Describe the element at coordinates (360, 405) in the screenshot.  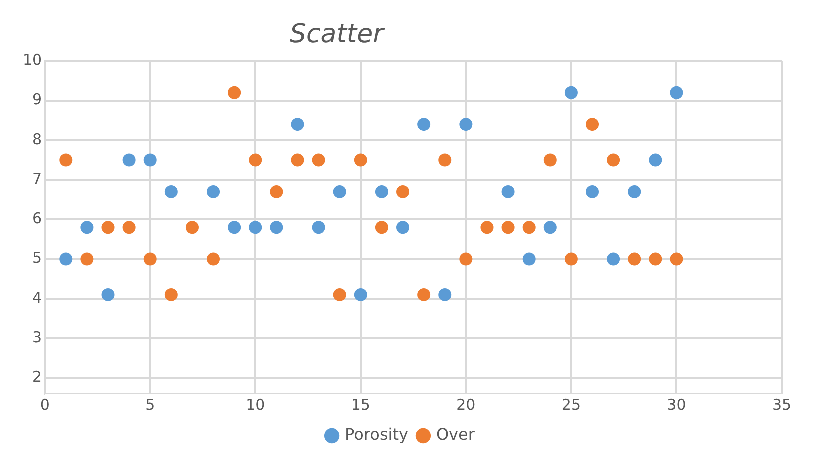
I see `x-tick-label: 15` at that location.